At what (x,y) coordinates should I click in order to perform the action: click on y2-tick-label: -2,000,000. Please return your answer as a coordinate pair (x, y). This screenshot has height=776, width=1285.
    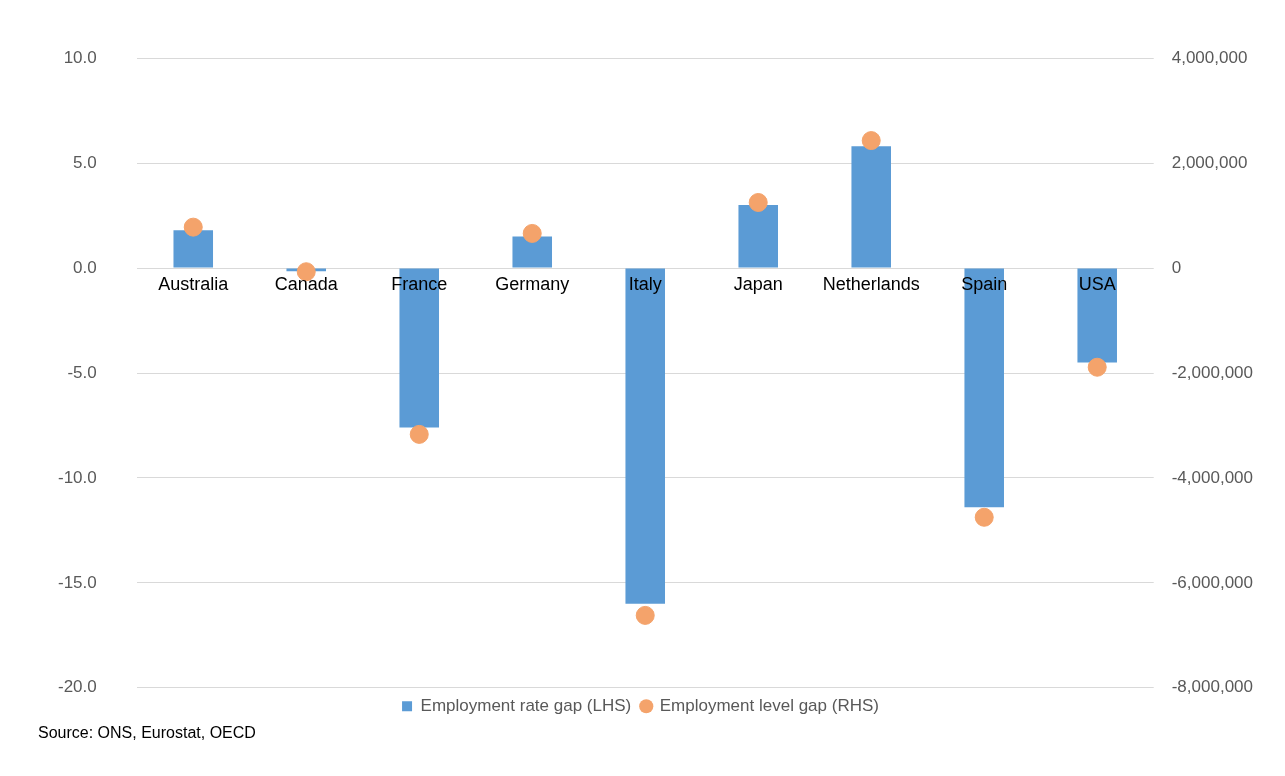
    Looking at the image, I should click on (1212, 372).